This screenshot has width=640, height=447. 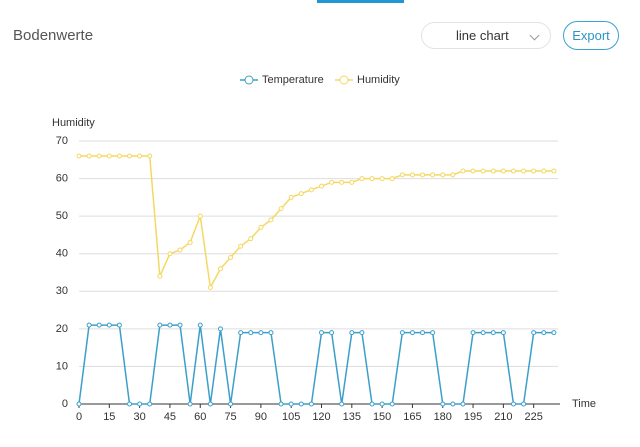 What do you see at coordinates (360, 1) in the screenshot?
I see `active-tab-indicator` at bounding box center [360, 1].